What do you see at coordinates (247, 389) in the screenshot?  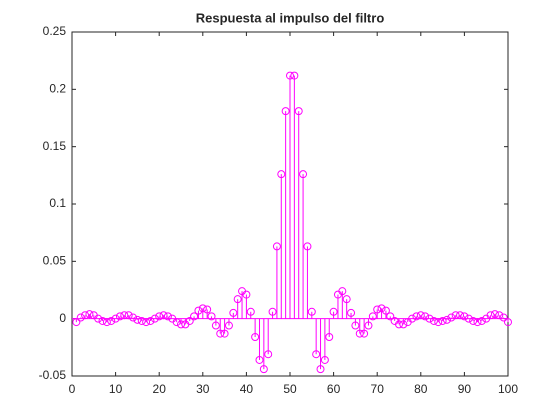 I see `x-tick-label: 40` at bounding box center [247, 389].